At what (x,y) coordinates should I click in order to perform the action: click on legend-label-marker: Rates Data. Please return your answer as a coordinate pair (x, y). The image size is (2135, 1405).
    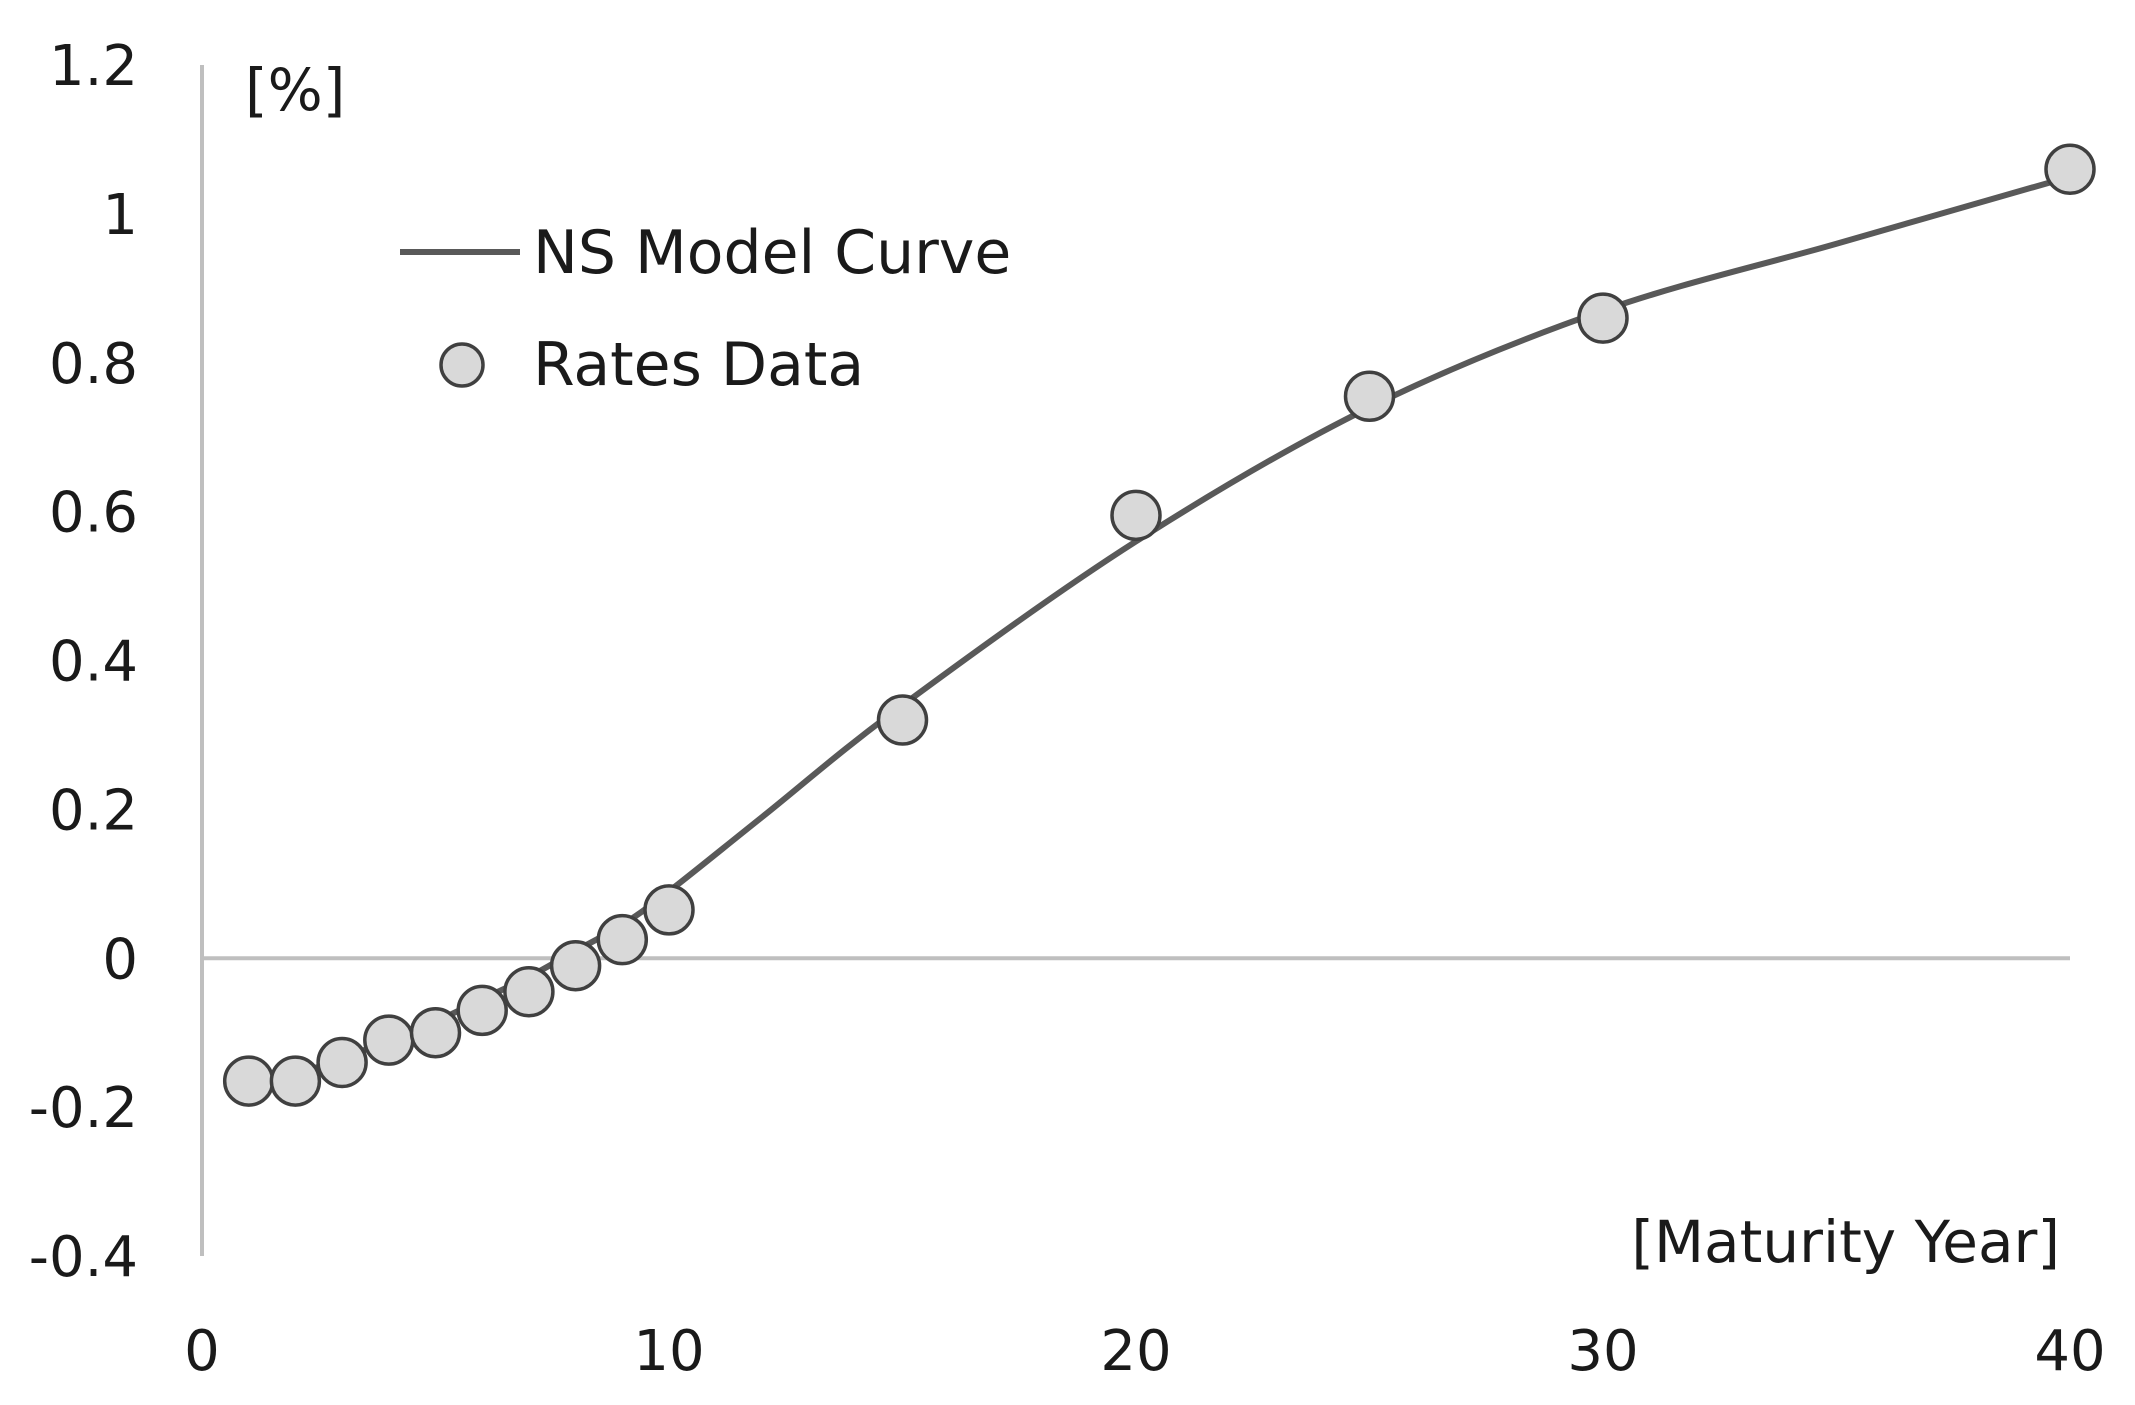
    Looking at the image, I should click on (698, 365).